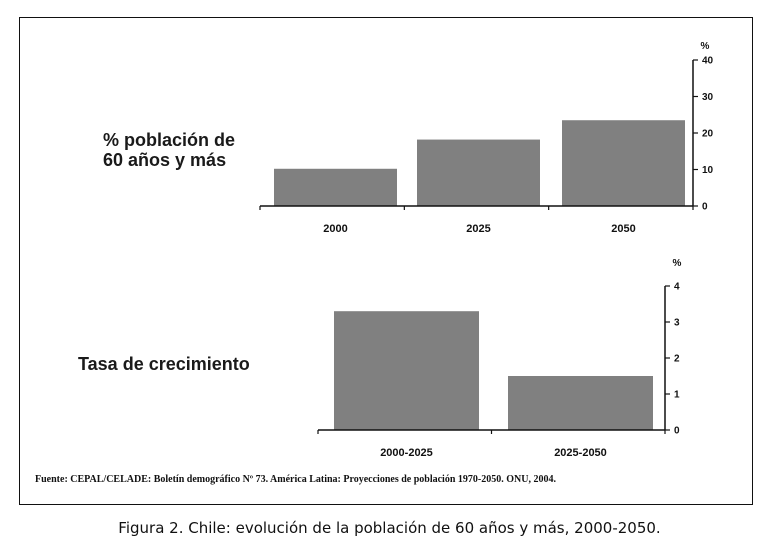  What do you see at coordinates (164, 364) in the screenshot?
I see `panel2-title: Tasa de crecimiento` at bounding box center [164, 364].